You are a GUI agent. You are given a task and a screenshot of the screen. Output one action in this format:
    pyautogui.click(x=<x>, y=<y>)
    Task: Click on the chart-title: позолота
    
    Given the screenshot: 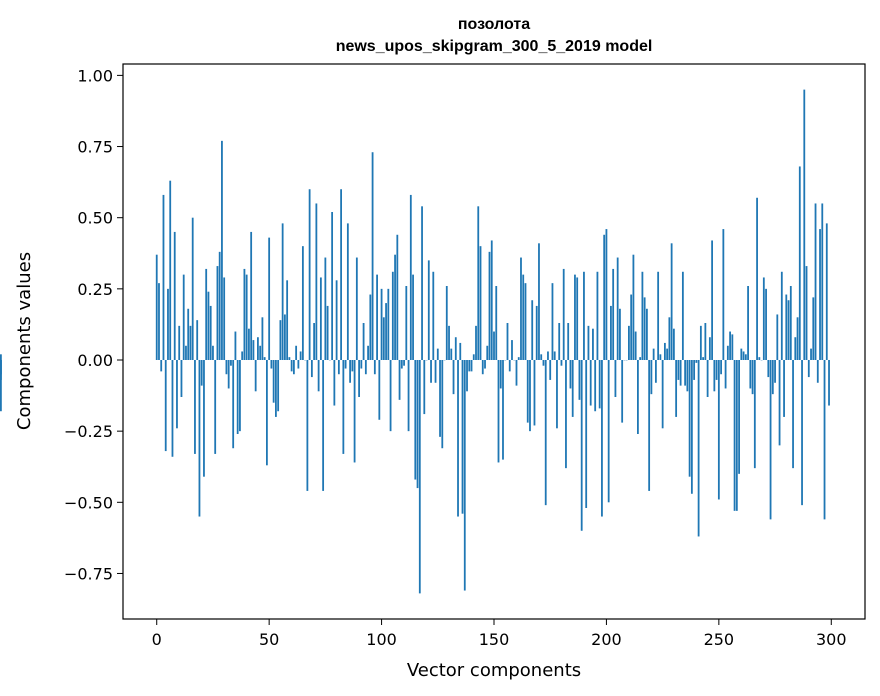 What is the action you would take?
    pyautogui.click(x=494, y=24)
    